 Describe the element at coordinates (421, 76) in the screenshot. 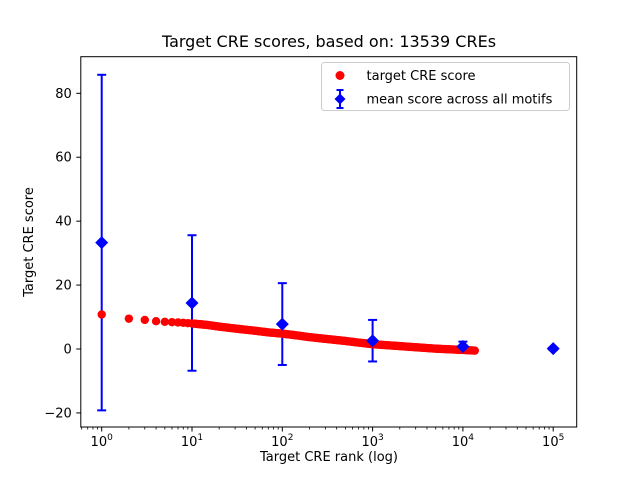

I see `legend-label-target-score: target CRE score` at that location.